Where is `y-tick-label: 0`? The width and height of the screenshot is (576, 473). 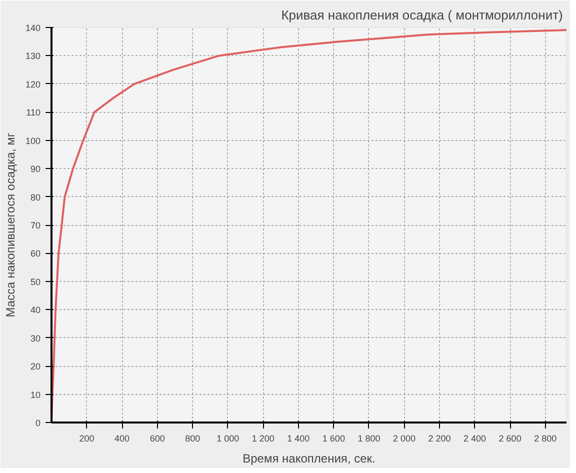 y-tick-label: 0 is located at coordinates (38, 423).